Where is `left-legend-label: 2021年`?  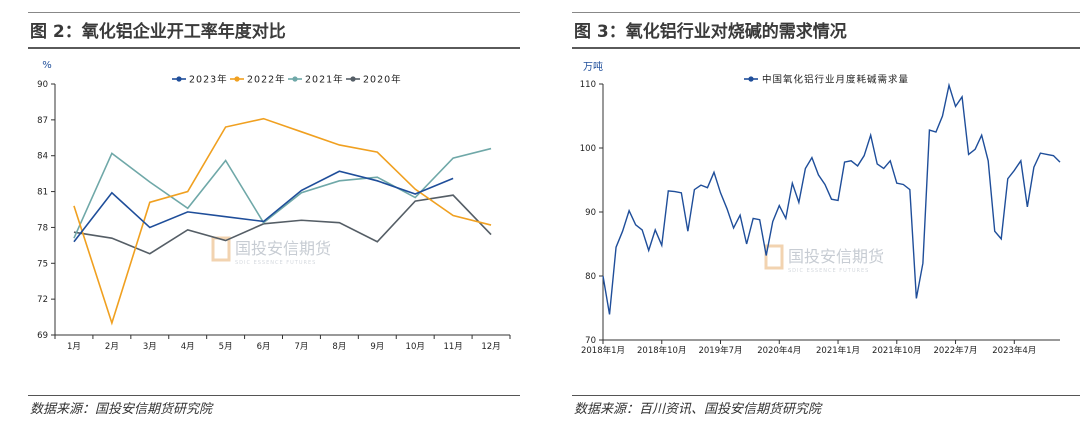 left-legend-label: 2021年 is located at coordinates (324, 80).